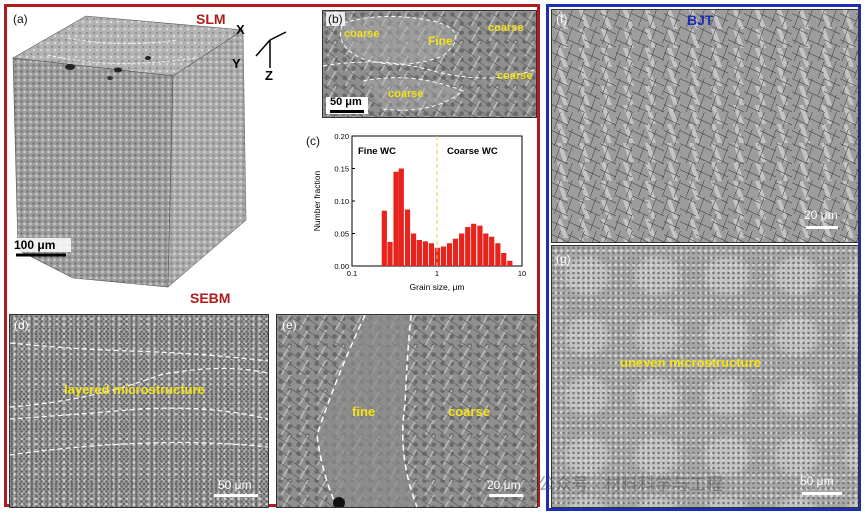 Image resolution: width=865 pixels, height=515 pixels. Describe the element at coordinates (341, 234) in the screenshot. I see `y-tick-label: 0.05` at that location.